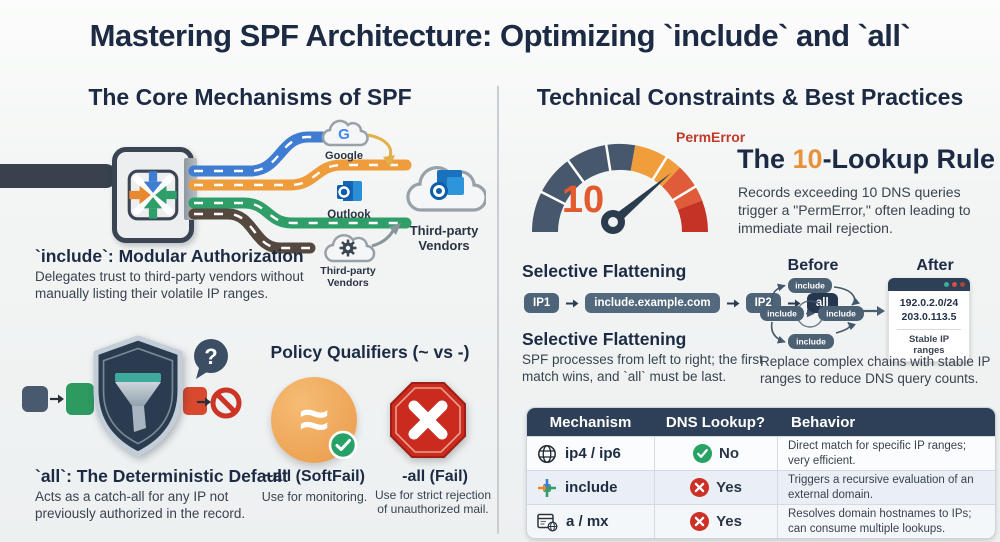 The width and height of the screenshot is (1000, 542). Describe the element at coordinates (547, 453) in the screenshot. I see `globe-icon` at that location.